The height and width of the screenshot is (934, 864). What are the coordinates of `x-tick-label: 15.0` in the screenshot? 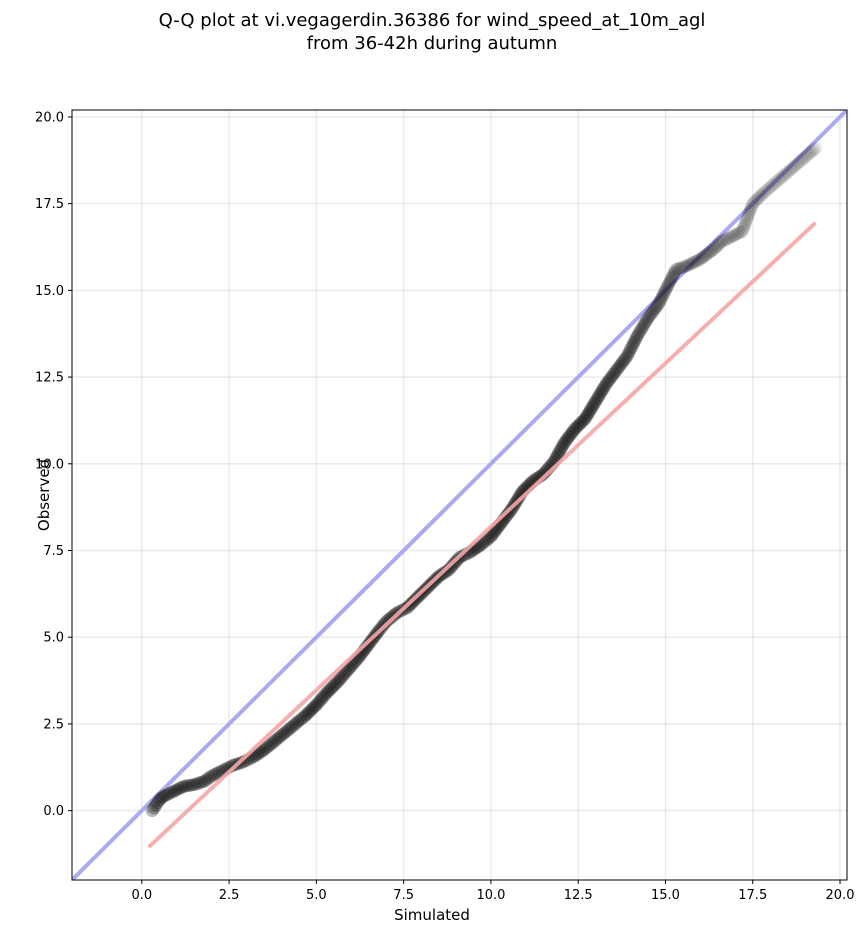 It's located at (665, 895).